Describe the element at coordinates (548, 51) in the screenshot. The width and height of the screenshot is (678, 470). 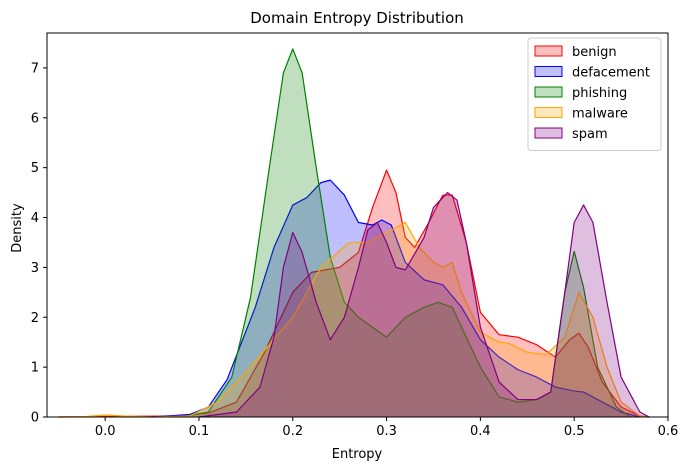
I see `legend-swatch-benign` at that location.